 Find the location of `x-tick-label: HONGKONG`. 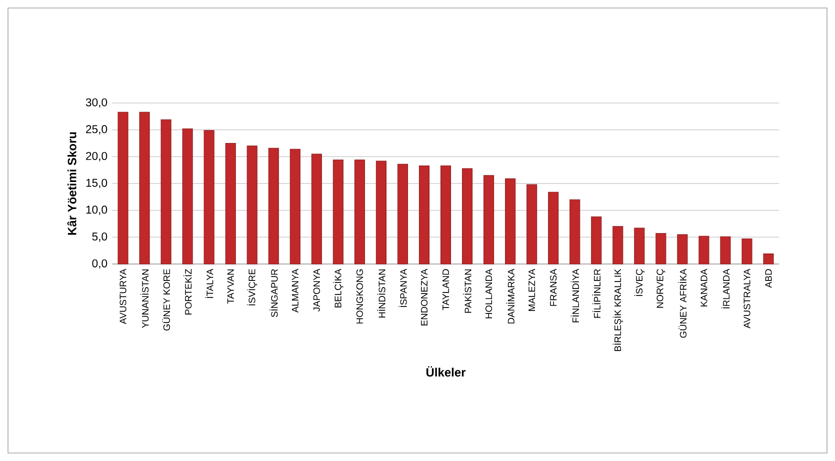

x-tick-label: HONGKONG is located at coordinates (359, 296).